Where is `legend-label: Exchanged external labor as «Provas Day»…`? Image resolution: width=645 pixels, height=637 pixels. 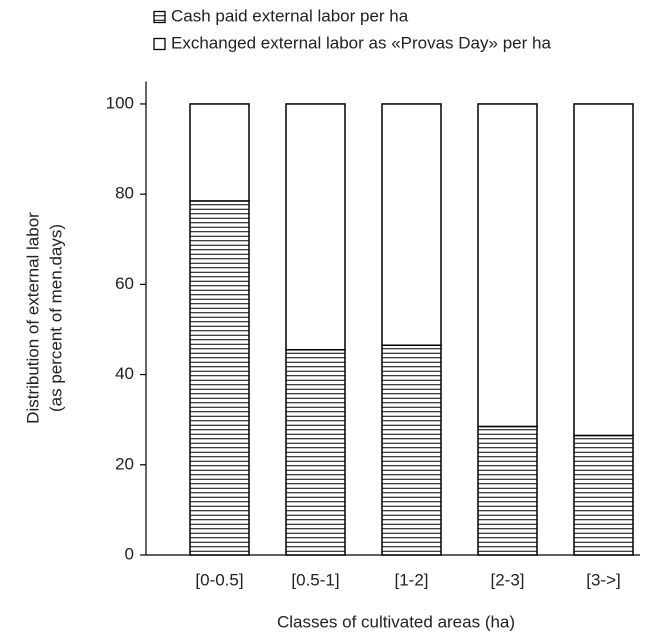 legend-label: Exchanged external labor as «Provas Day»… is located at coordinates (361, 42).